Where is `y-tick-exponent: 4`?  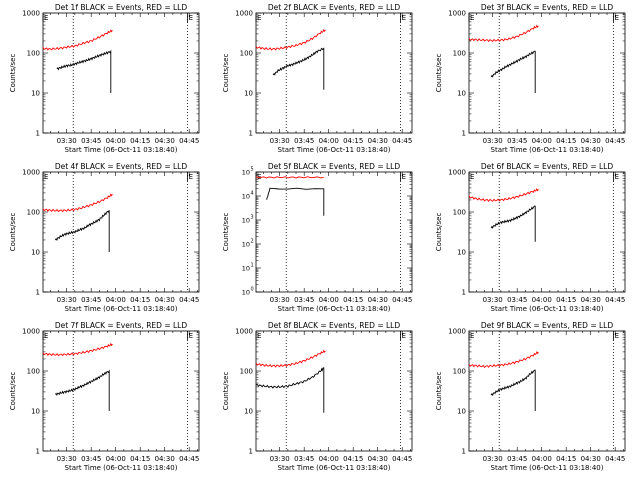
y-tick-exponent: 4 is located at coordinates (252, 194).